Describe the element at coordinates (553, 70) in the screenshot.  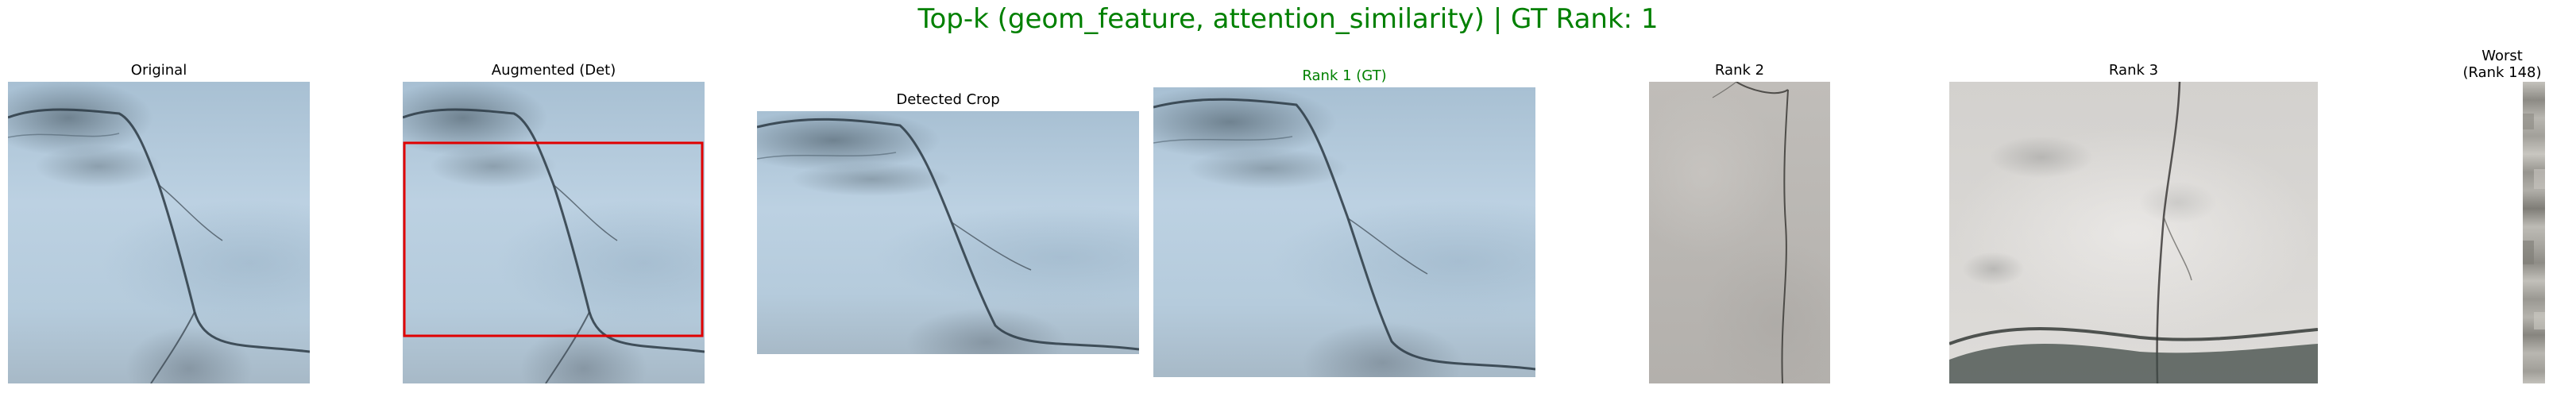
I see `panel-title-augmented: Augmented (Det)` at that location.